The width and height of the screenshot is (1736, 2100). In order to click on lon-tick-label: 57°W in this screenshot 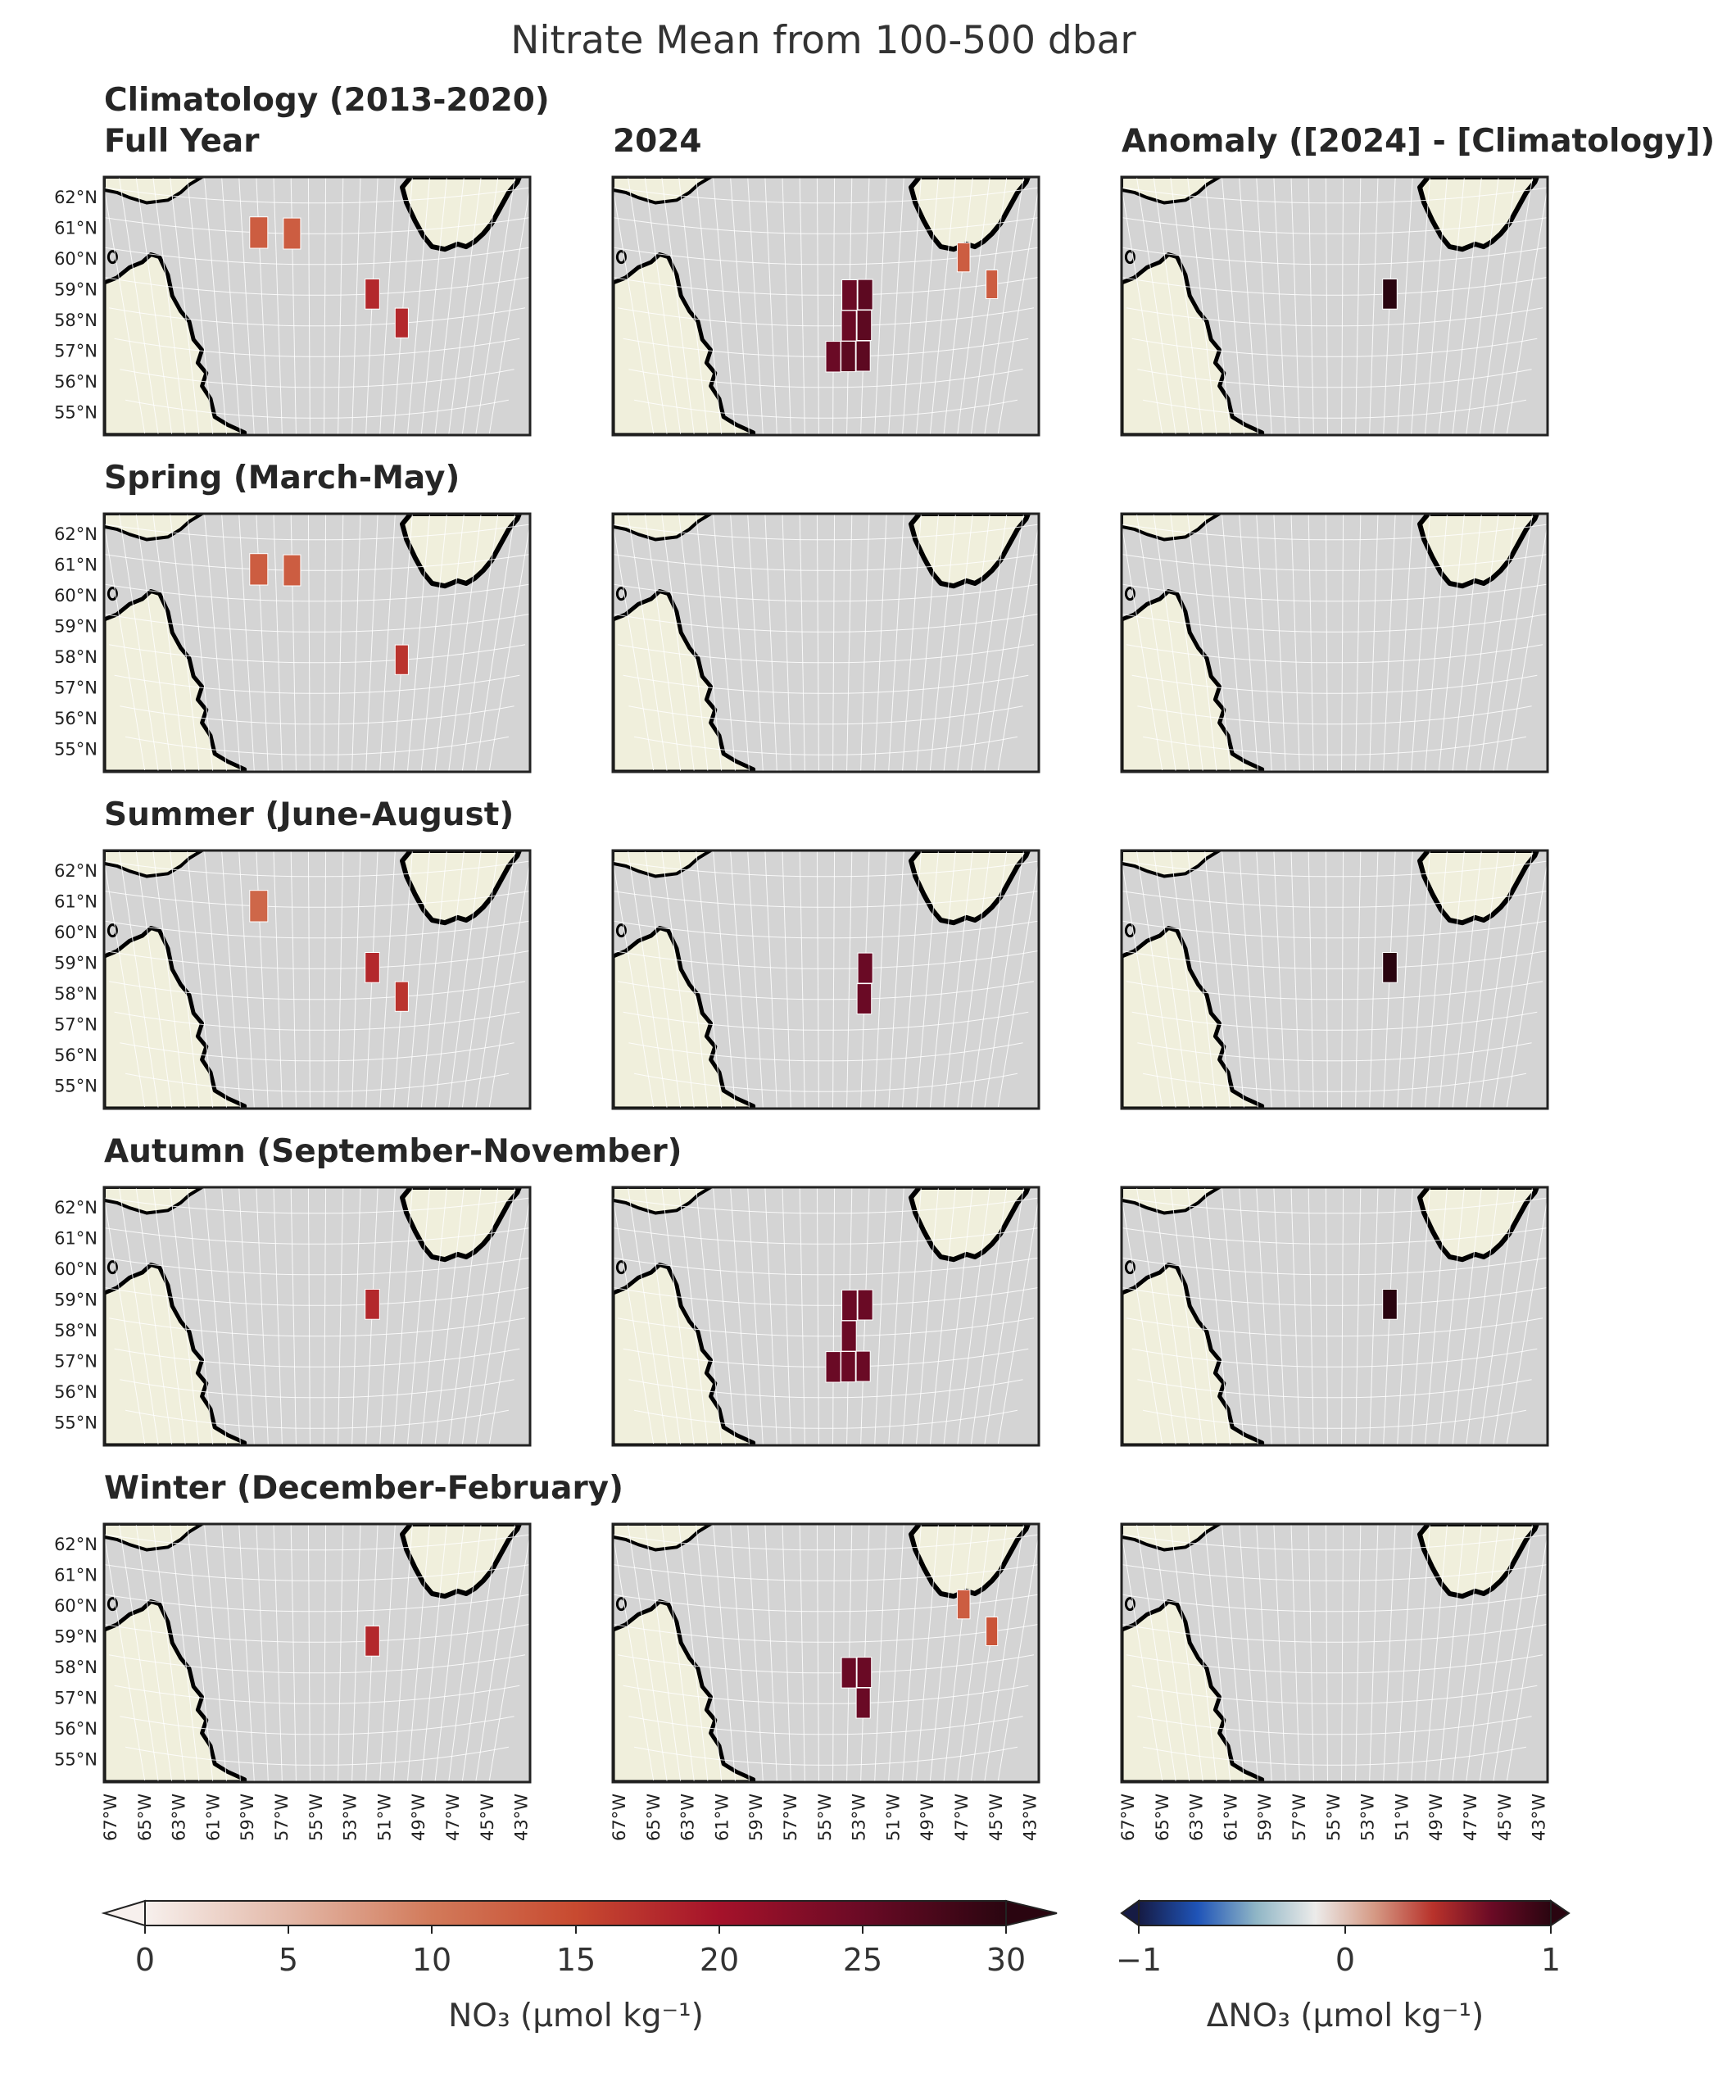, I will do `click(282, 1817)`.